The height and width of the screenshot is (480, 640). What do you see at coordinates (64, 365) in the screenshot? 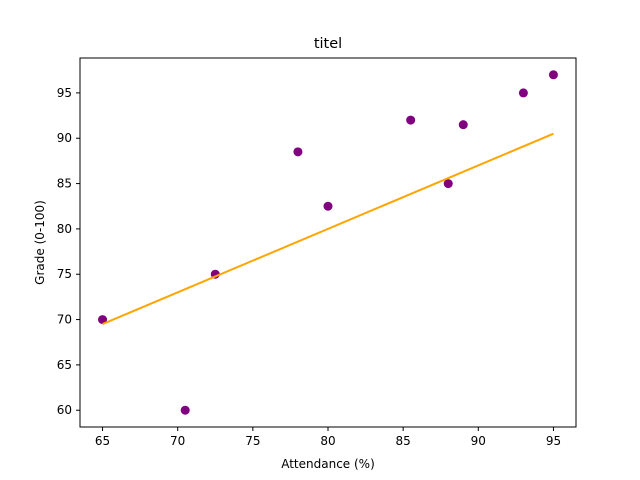
I see `y-tick-label: 65` at bounding box center [64, 365].